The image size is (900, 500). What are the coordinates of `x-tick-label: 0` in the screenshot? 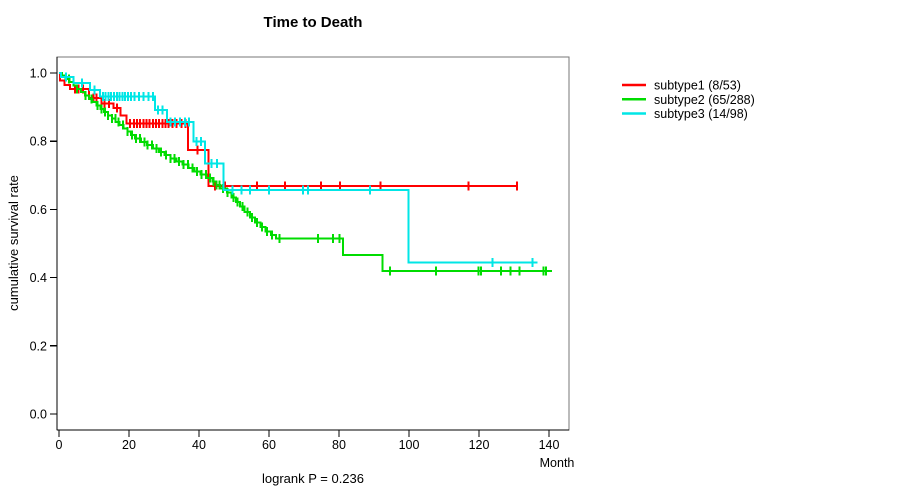 It's located at (59, 445).